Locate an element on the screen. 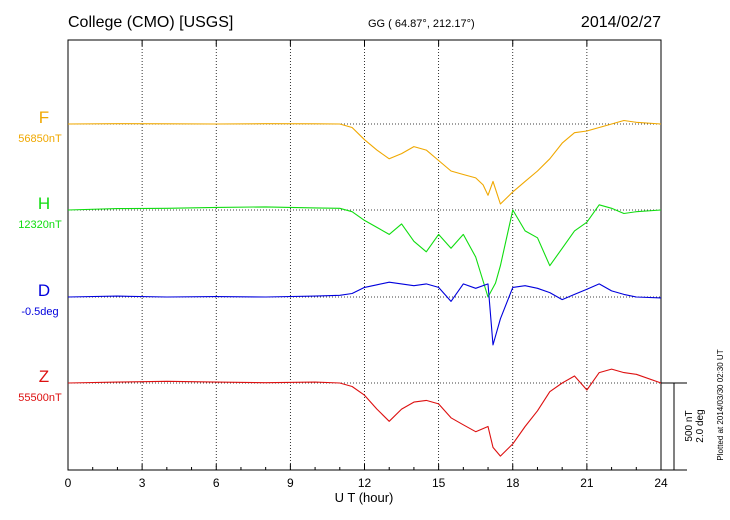  series-baseline-label-Z: 55500nT is located at coordinates (40, 398).